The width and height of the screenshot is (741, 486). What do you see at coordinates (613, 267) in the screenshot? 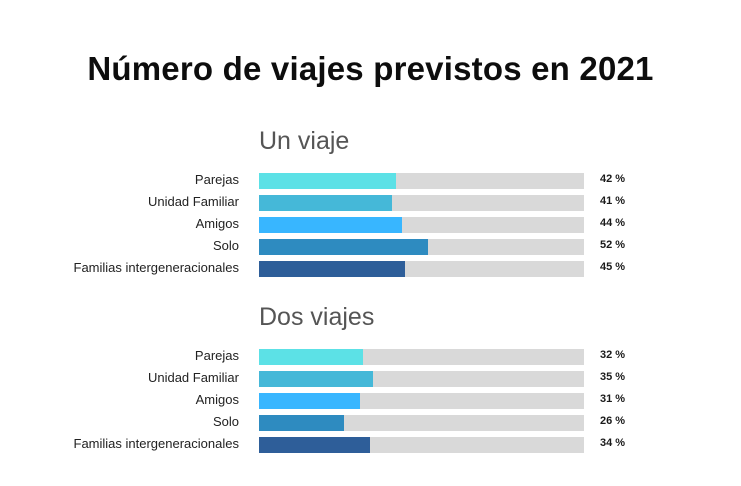
I see `value-label: 45 %` at bounding box center [613, 267].